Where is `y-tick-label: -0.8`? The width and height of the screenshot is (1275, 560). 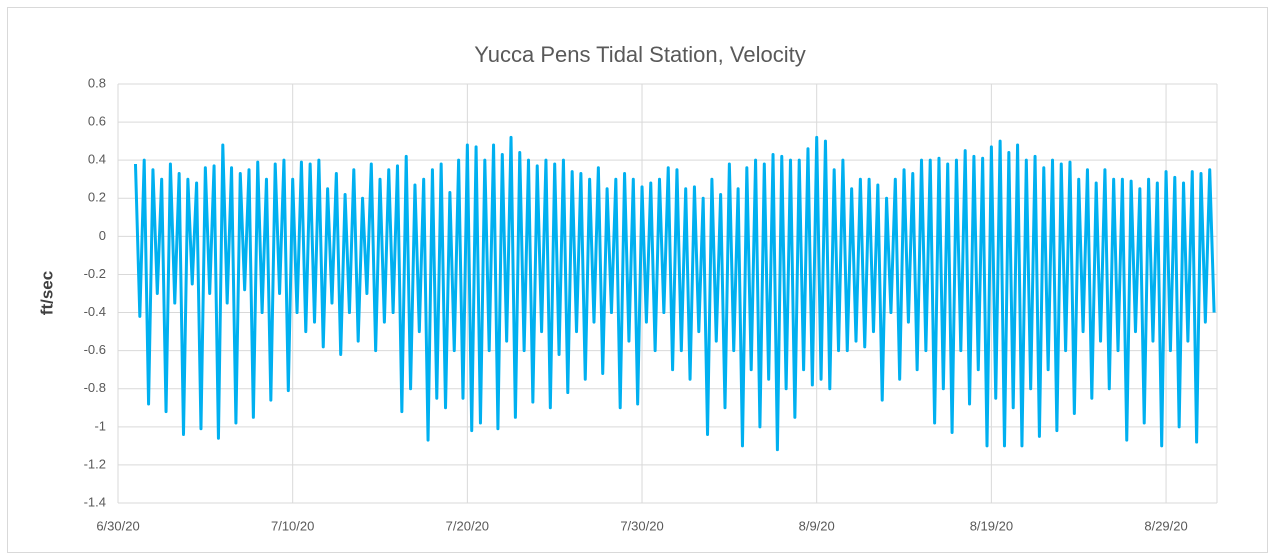
y-tick-label: -0.8 is located at coordinates (95, 387).